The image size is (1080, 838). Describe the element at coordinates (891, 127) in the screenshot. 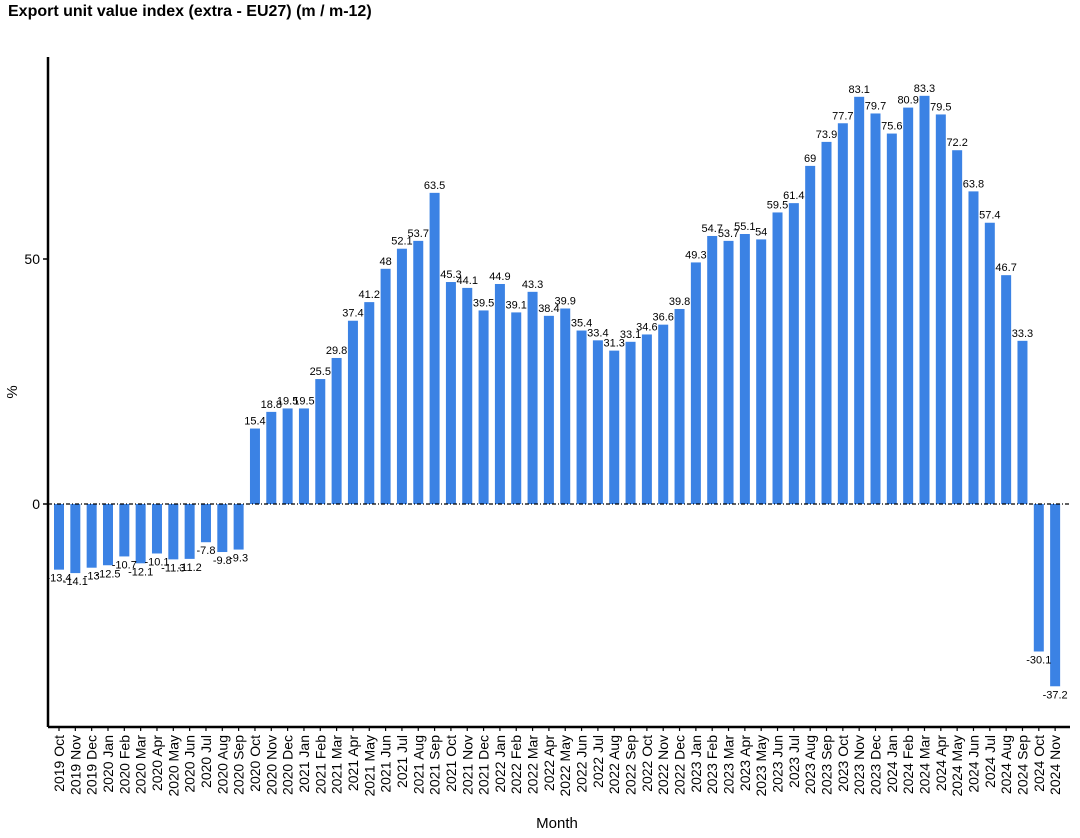

I see `data-label: 75.6` at that location.